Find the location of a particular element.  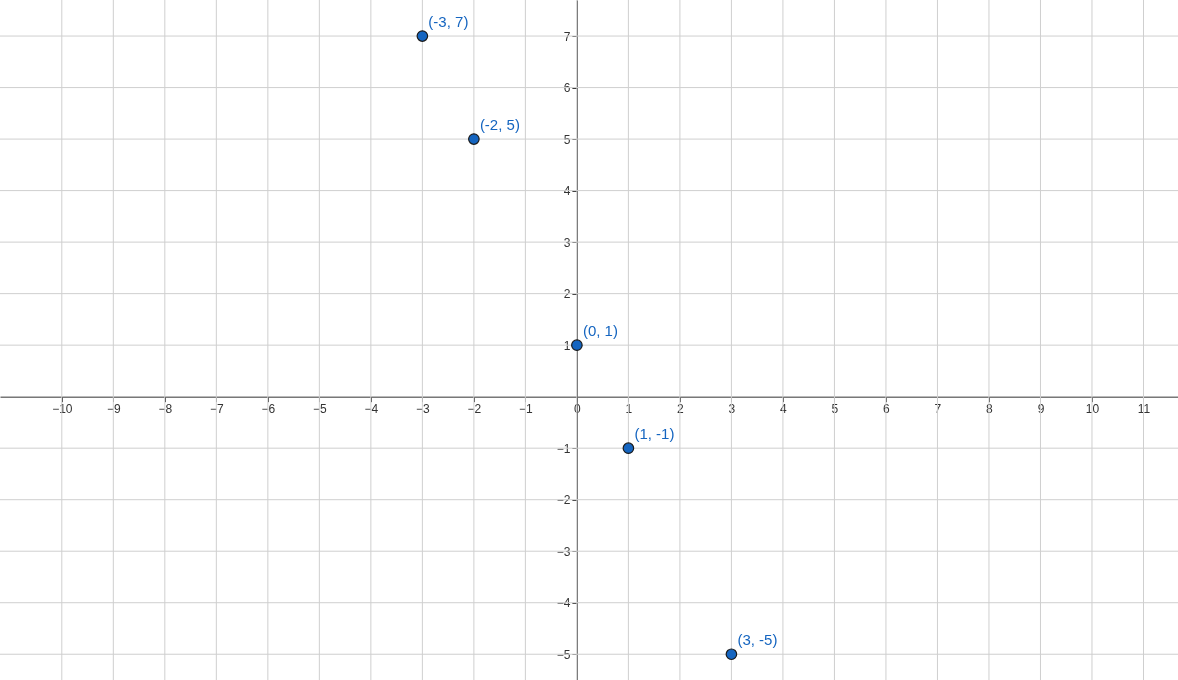

y-tick-label: −2 is located at coordinates (563, 500).